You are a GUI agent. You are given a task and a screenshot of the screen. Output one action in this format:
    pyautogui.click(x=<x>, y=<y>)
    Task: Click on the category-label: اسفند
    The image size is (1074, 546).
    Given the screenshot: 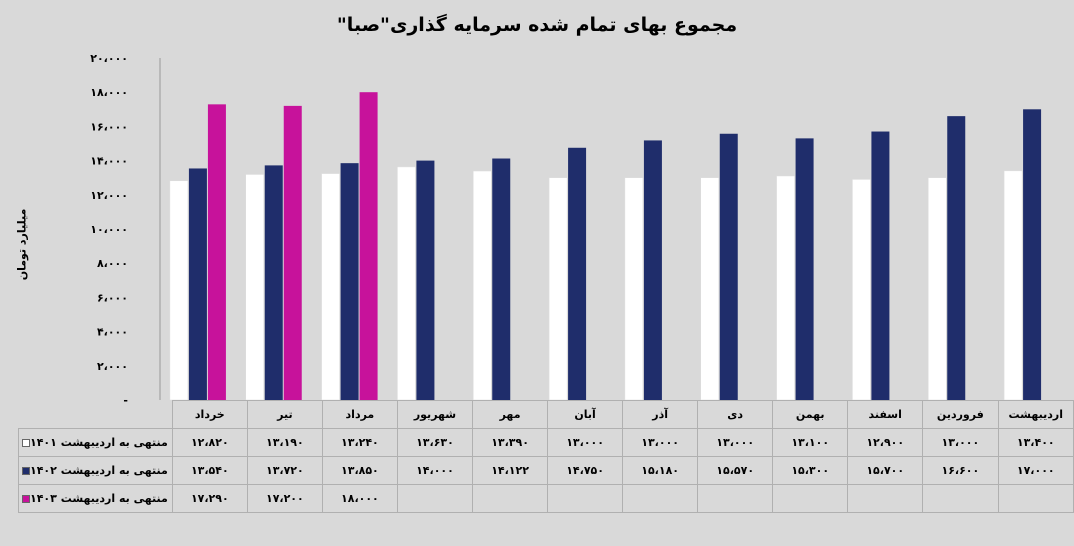 What is the action you would take?
    pyautogui.click(x=885, y=414)
    